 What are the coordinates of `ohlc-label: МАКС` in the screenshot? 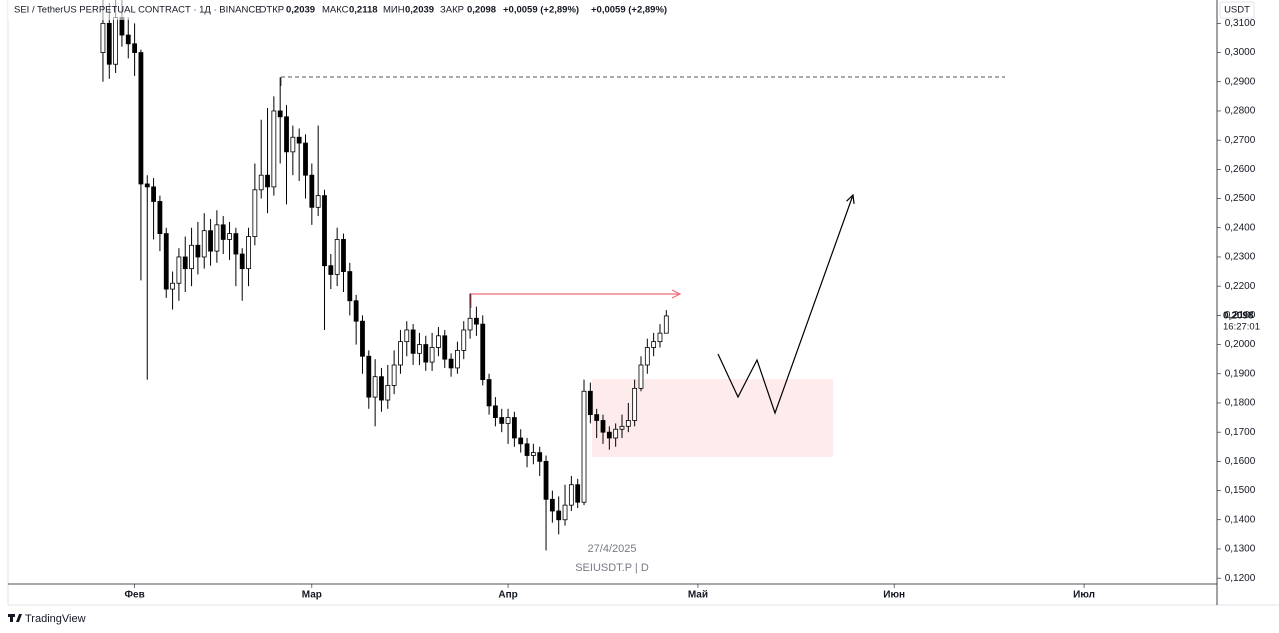 It's located at (335, 10).